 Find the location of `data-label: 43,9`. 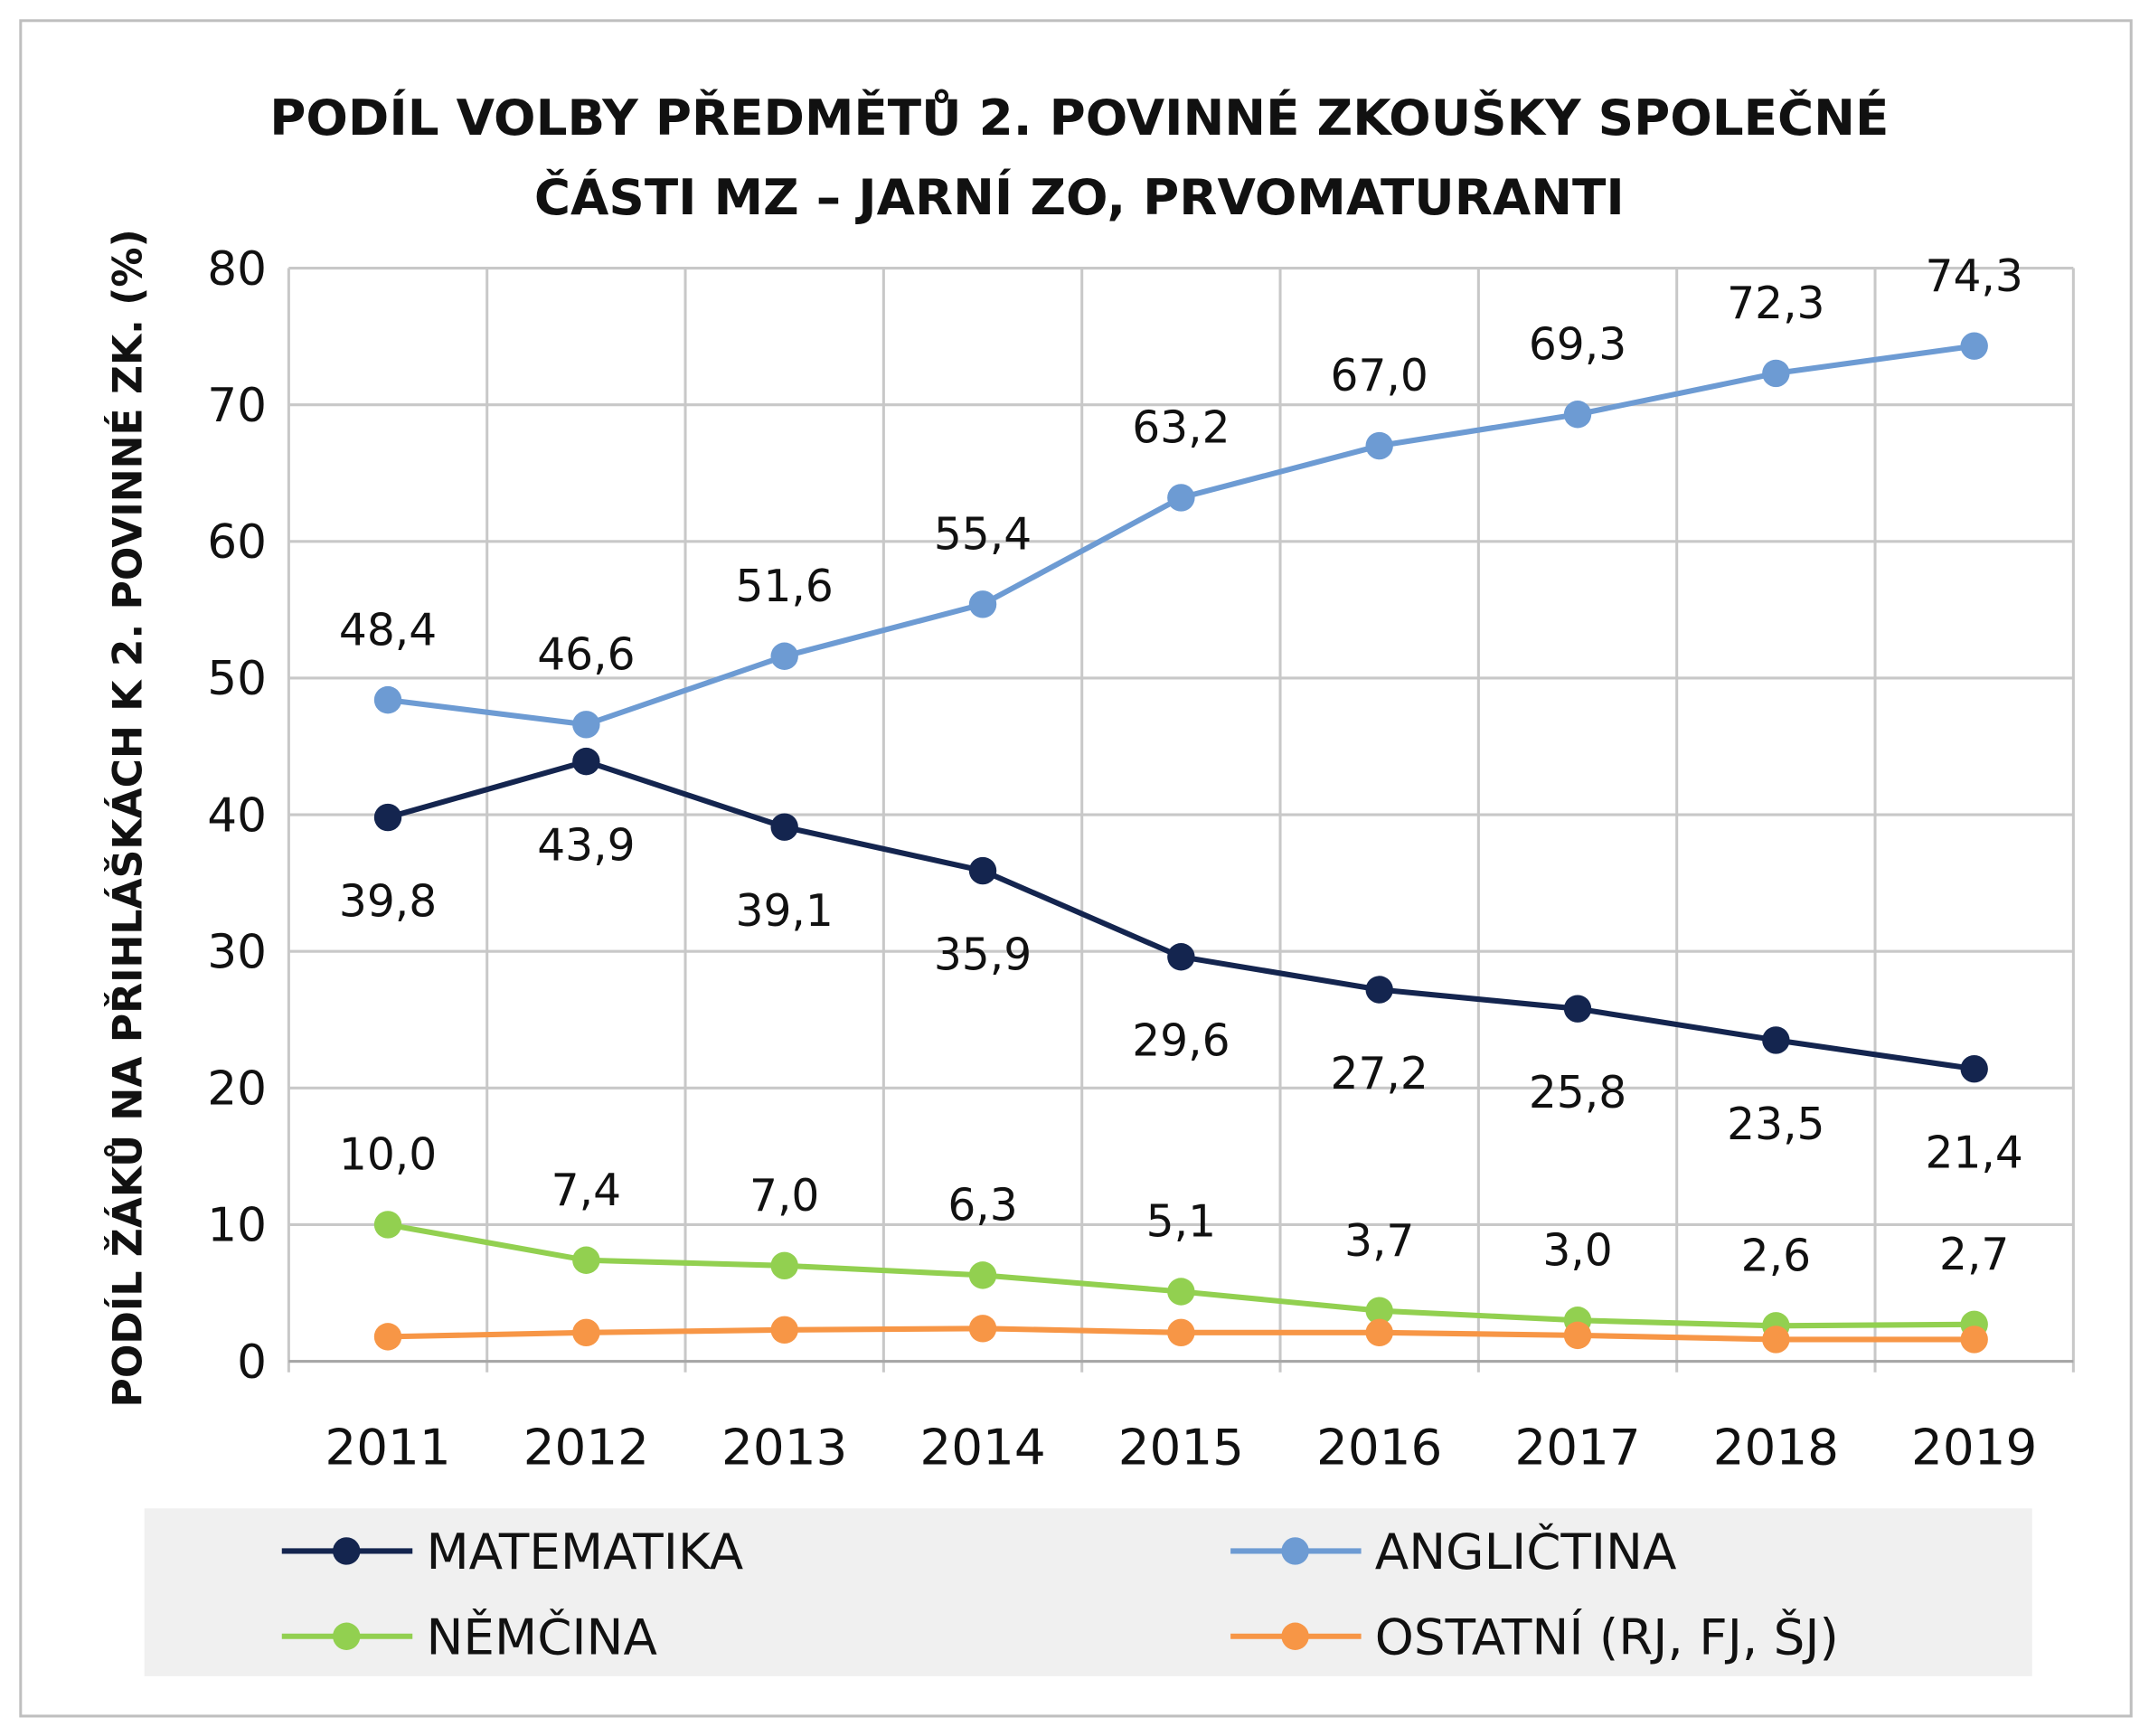

data-label: 43,9 is located at coordinates (586, 847).